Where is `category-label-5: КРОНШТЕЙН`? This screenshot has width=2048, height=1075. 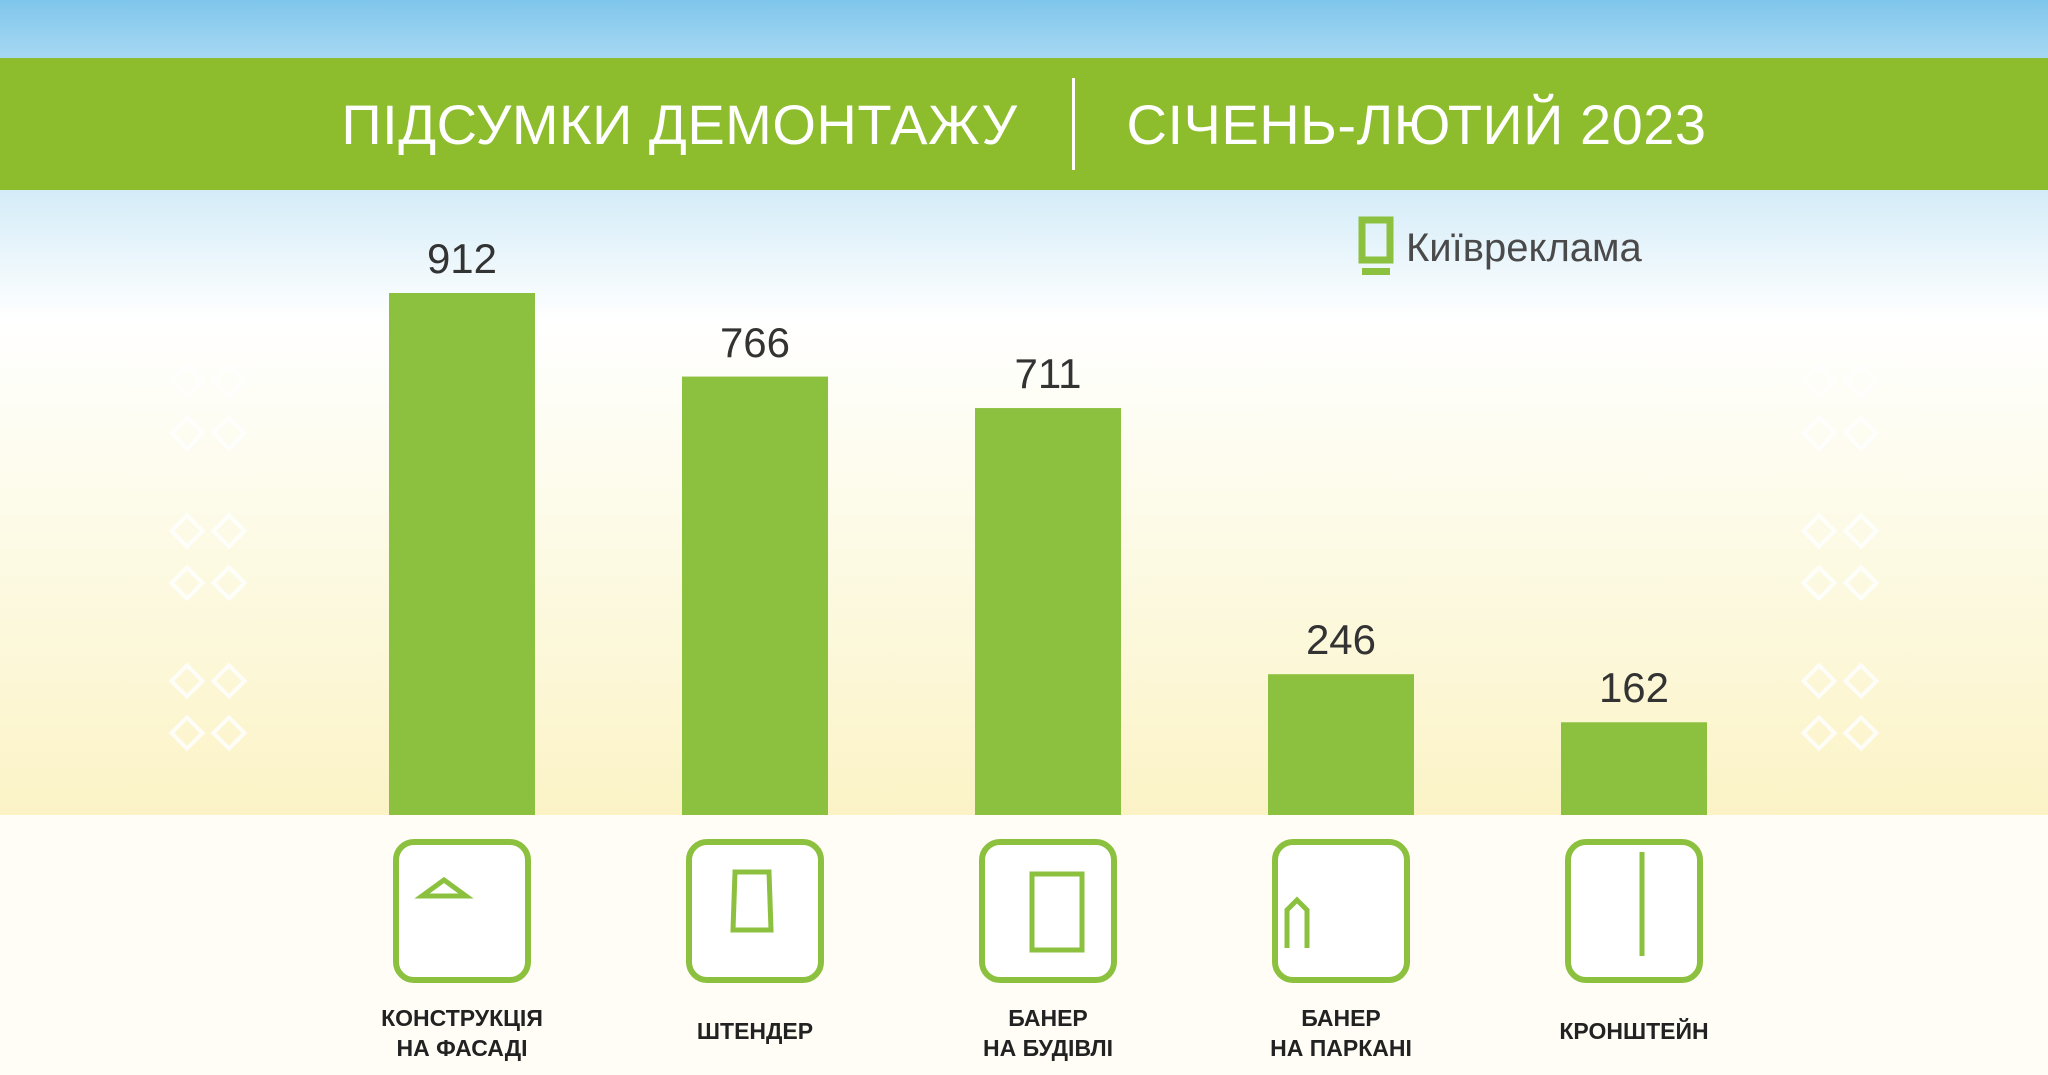 category-label-5: КРОНШТЕЙН is located at coordinates (1634, 1031).